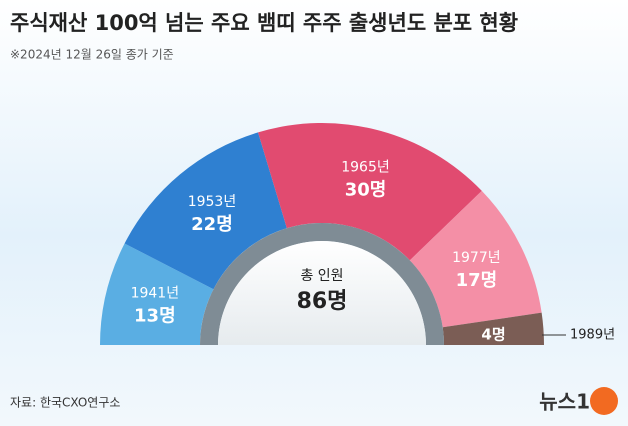  Describe the element at coordinates (264, 23) in the screenshot. I see `chart-title: 주식재산 100억 넘는 주요 뱀띠 주주 출생년도 분포 현황` at that location.